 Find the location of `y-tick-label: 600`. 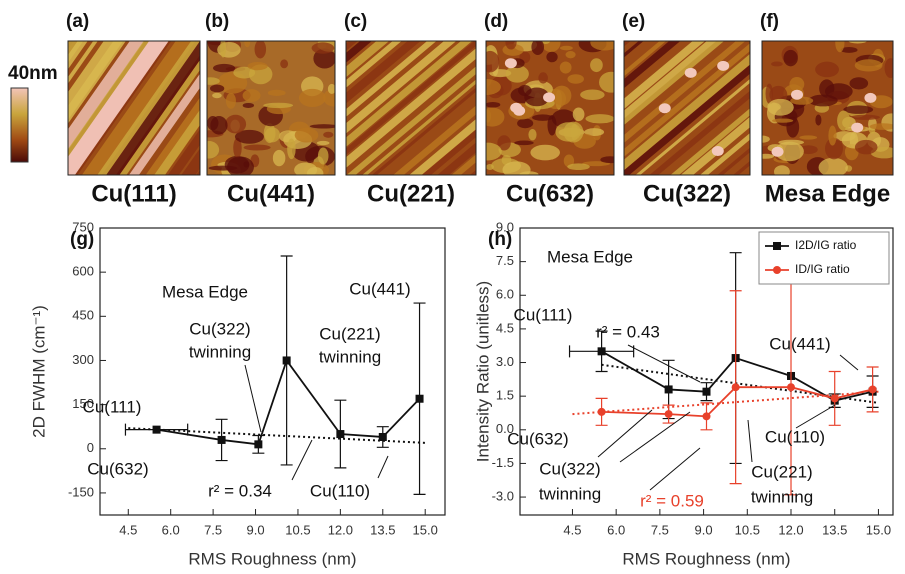

y-tick-label: 600 is located at coordinates (83, 271).